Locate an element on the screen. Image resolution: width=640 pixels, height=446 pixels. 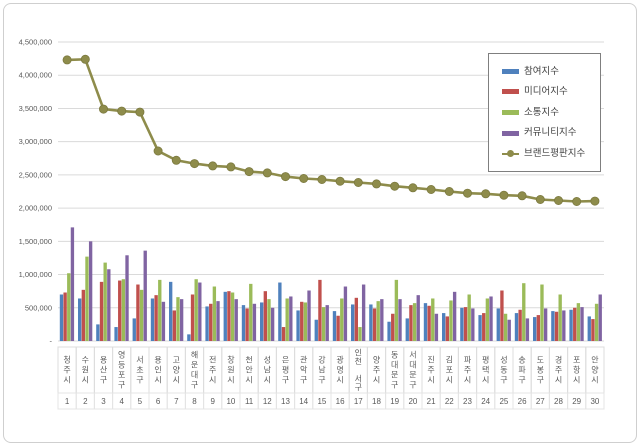
rank-label: 15 is located at coordinates (321, 401).